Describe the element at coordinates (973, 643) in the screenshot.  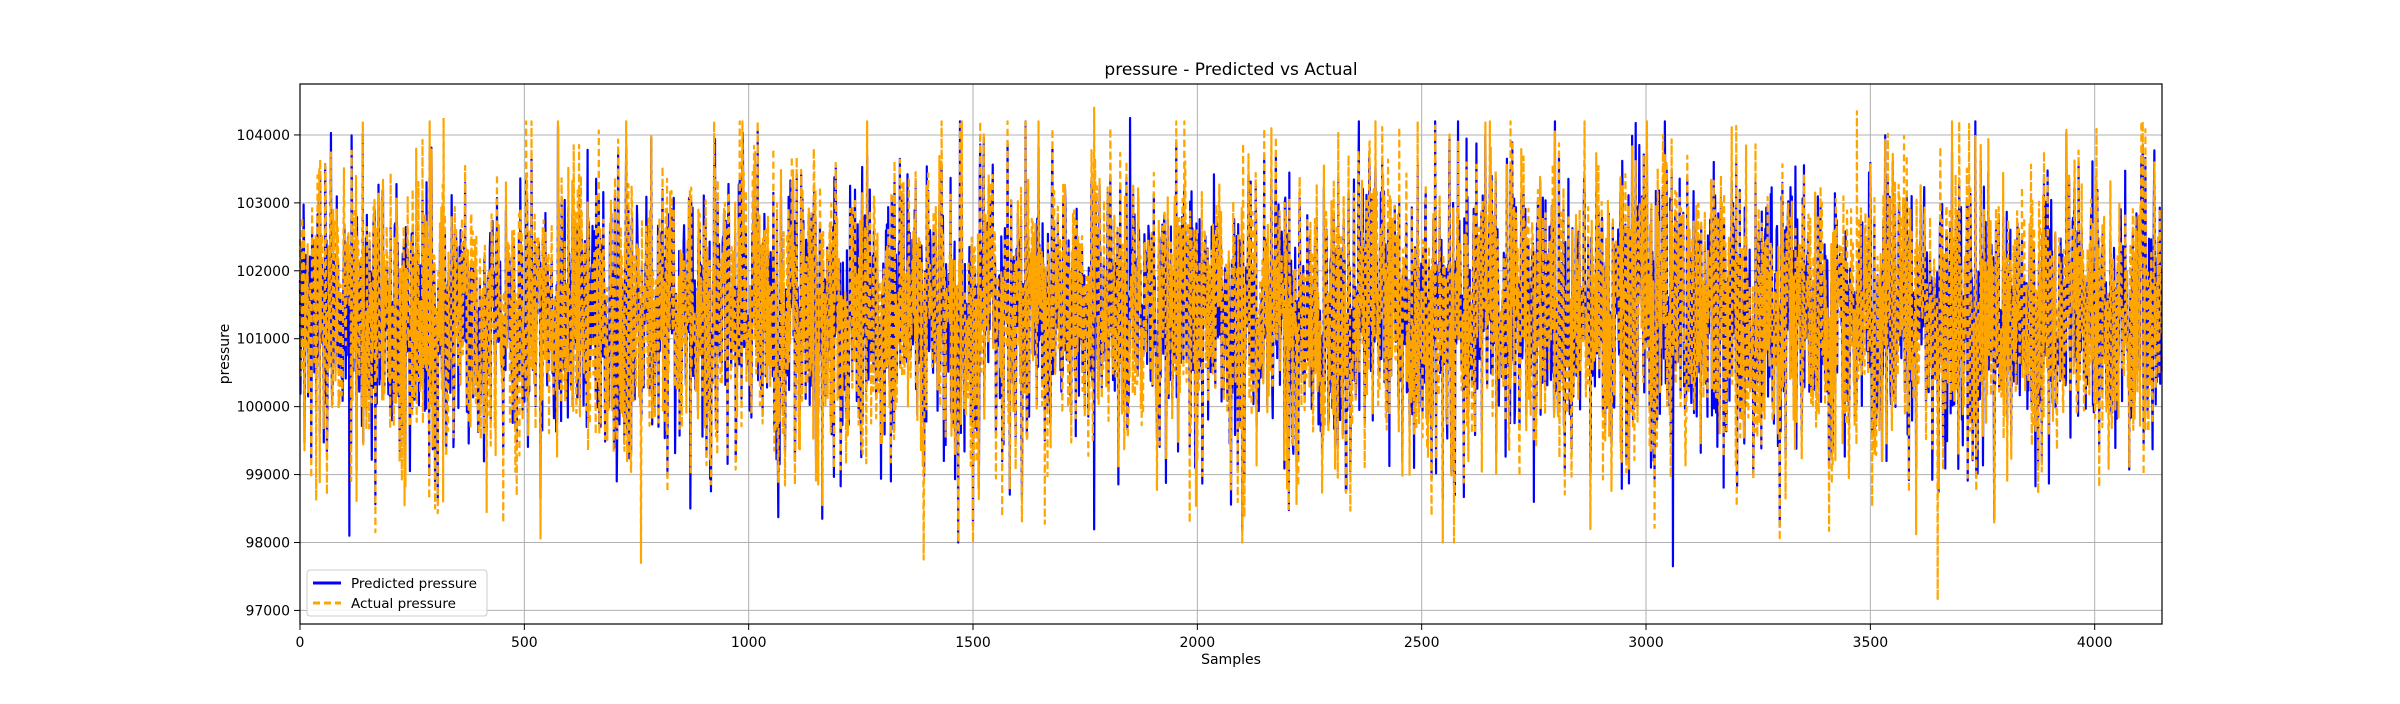
I see `x-tick-label: 1500` at that location.